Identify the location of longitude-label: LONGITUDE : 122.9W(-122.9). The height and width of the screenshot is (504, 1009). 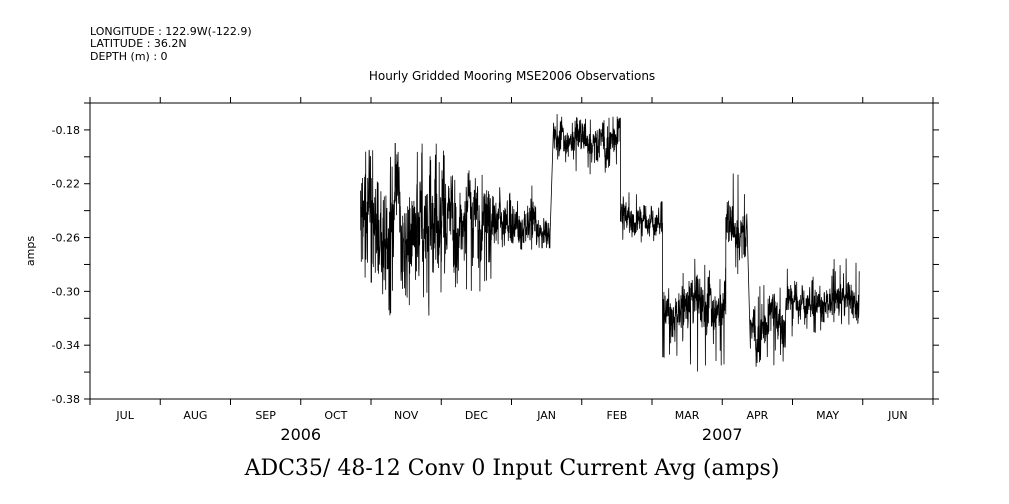
(171, 31).